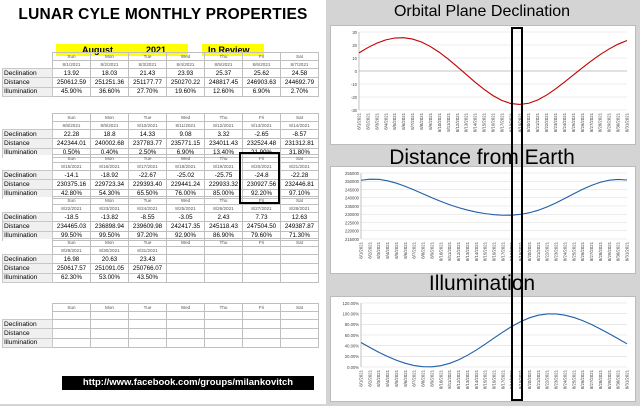  Describe the element at coordinates (148, 134) in the screenshot. I see `declination-cell: 14.33` at that location.